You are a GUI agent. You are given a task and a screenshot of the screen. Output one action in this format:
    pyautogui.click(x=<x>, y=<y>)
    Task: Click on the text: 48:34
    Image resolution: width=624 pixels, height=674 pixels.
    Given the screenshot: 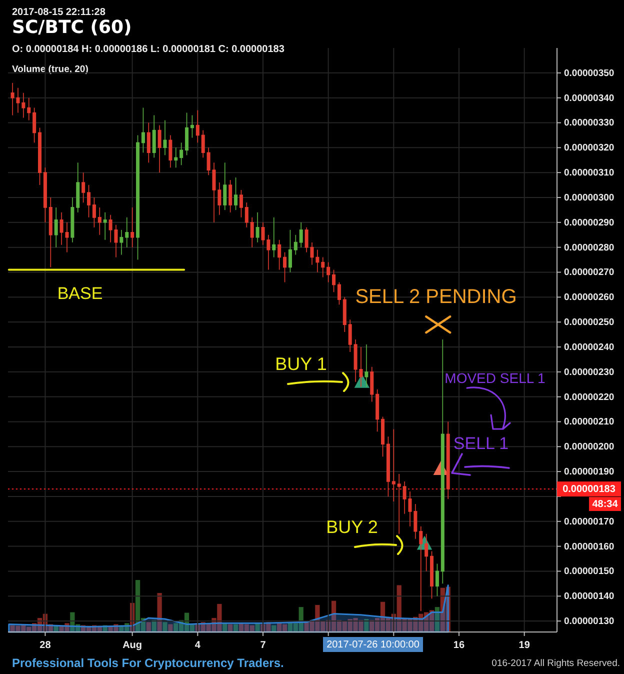 What is the action you would take?
    pyautogui.click(x=605, y=504)
    